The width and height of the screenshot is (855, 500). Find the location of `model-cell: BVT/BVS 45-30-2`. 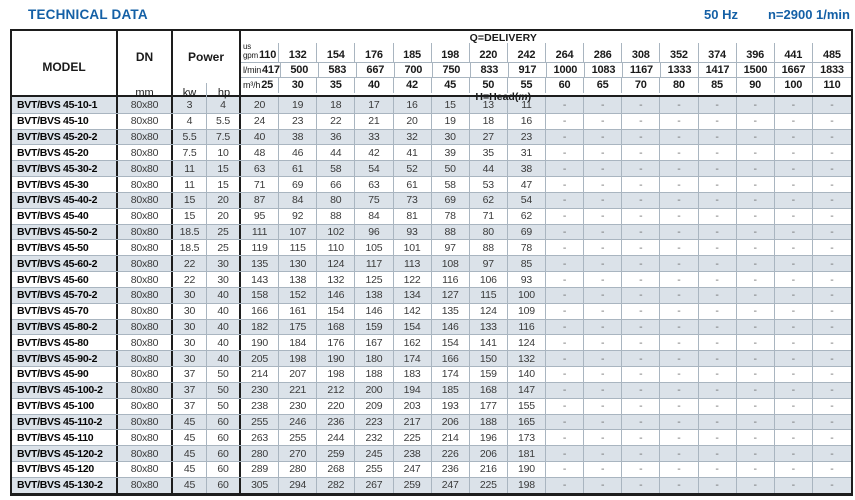

model-cell: BVT/BVS 45-30-2 is located at coordinates (65, 169).